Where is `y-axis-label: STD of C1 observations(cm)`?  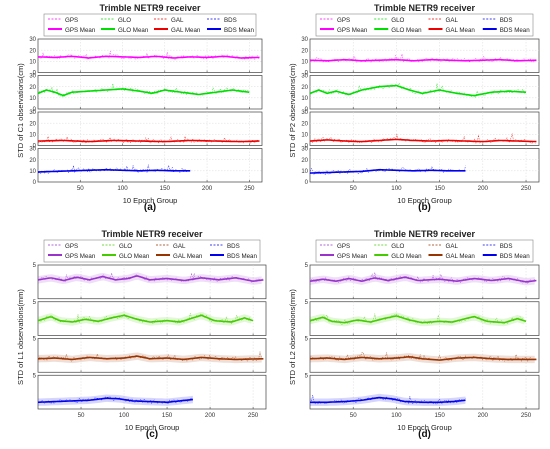 y-axis-label: STD of C1 observations(cm) is located at coordinates (20, 110).